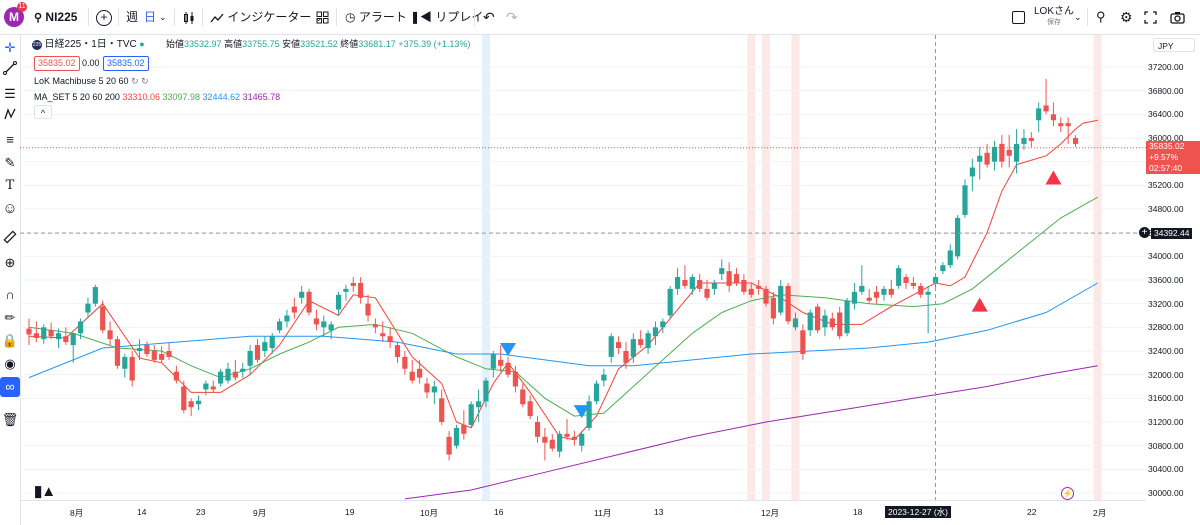 The height and width of the screenshot is (525, 1200). What do you see at coordinates (10, 139) in the screenshot?
I see `forecast-tool-icon: ≡` at bounding box center [10, 139].